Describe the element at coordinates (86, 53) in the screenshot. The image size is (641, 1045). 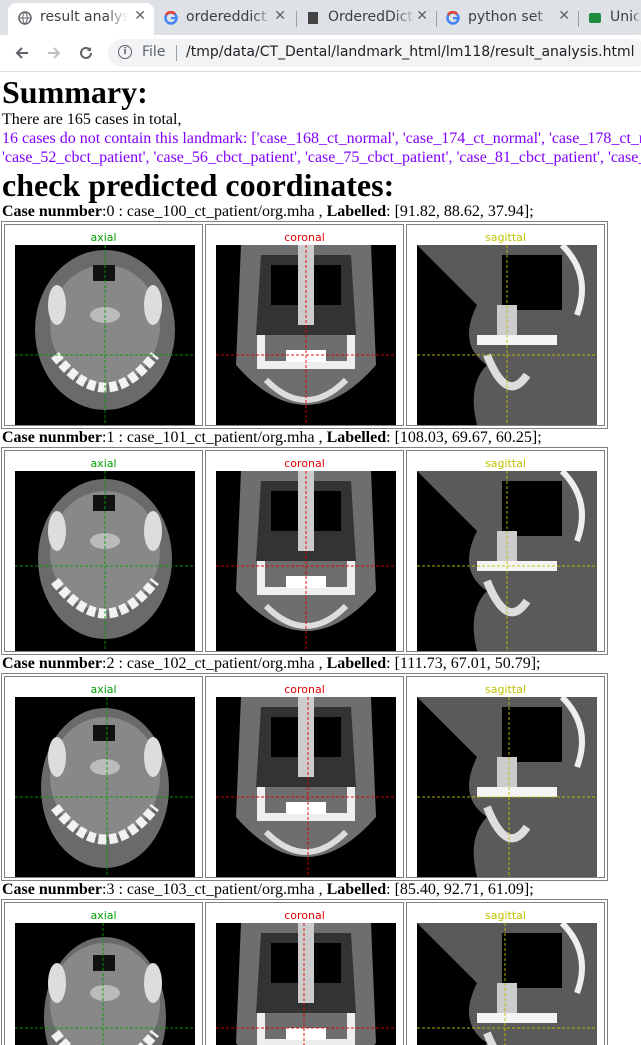
I see `reload-button` at that location.